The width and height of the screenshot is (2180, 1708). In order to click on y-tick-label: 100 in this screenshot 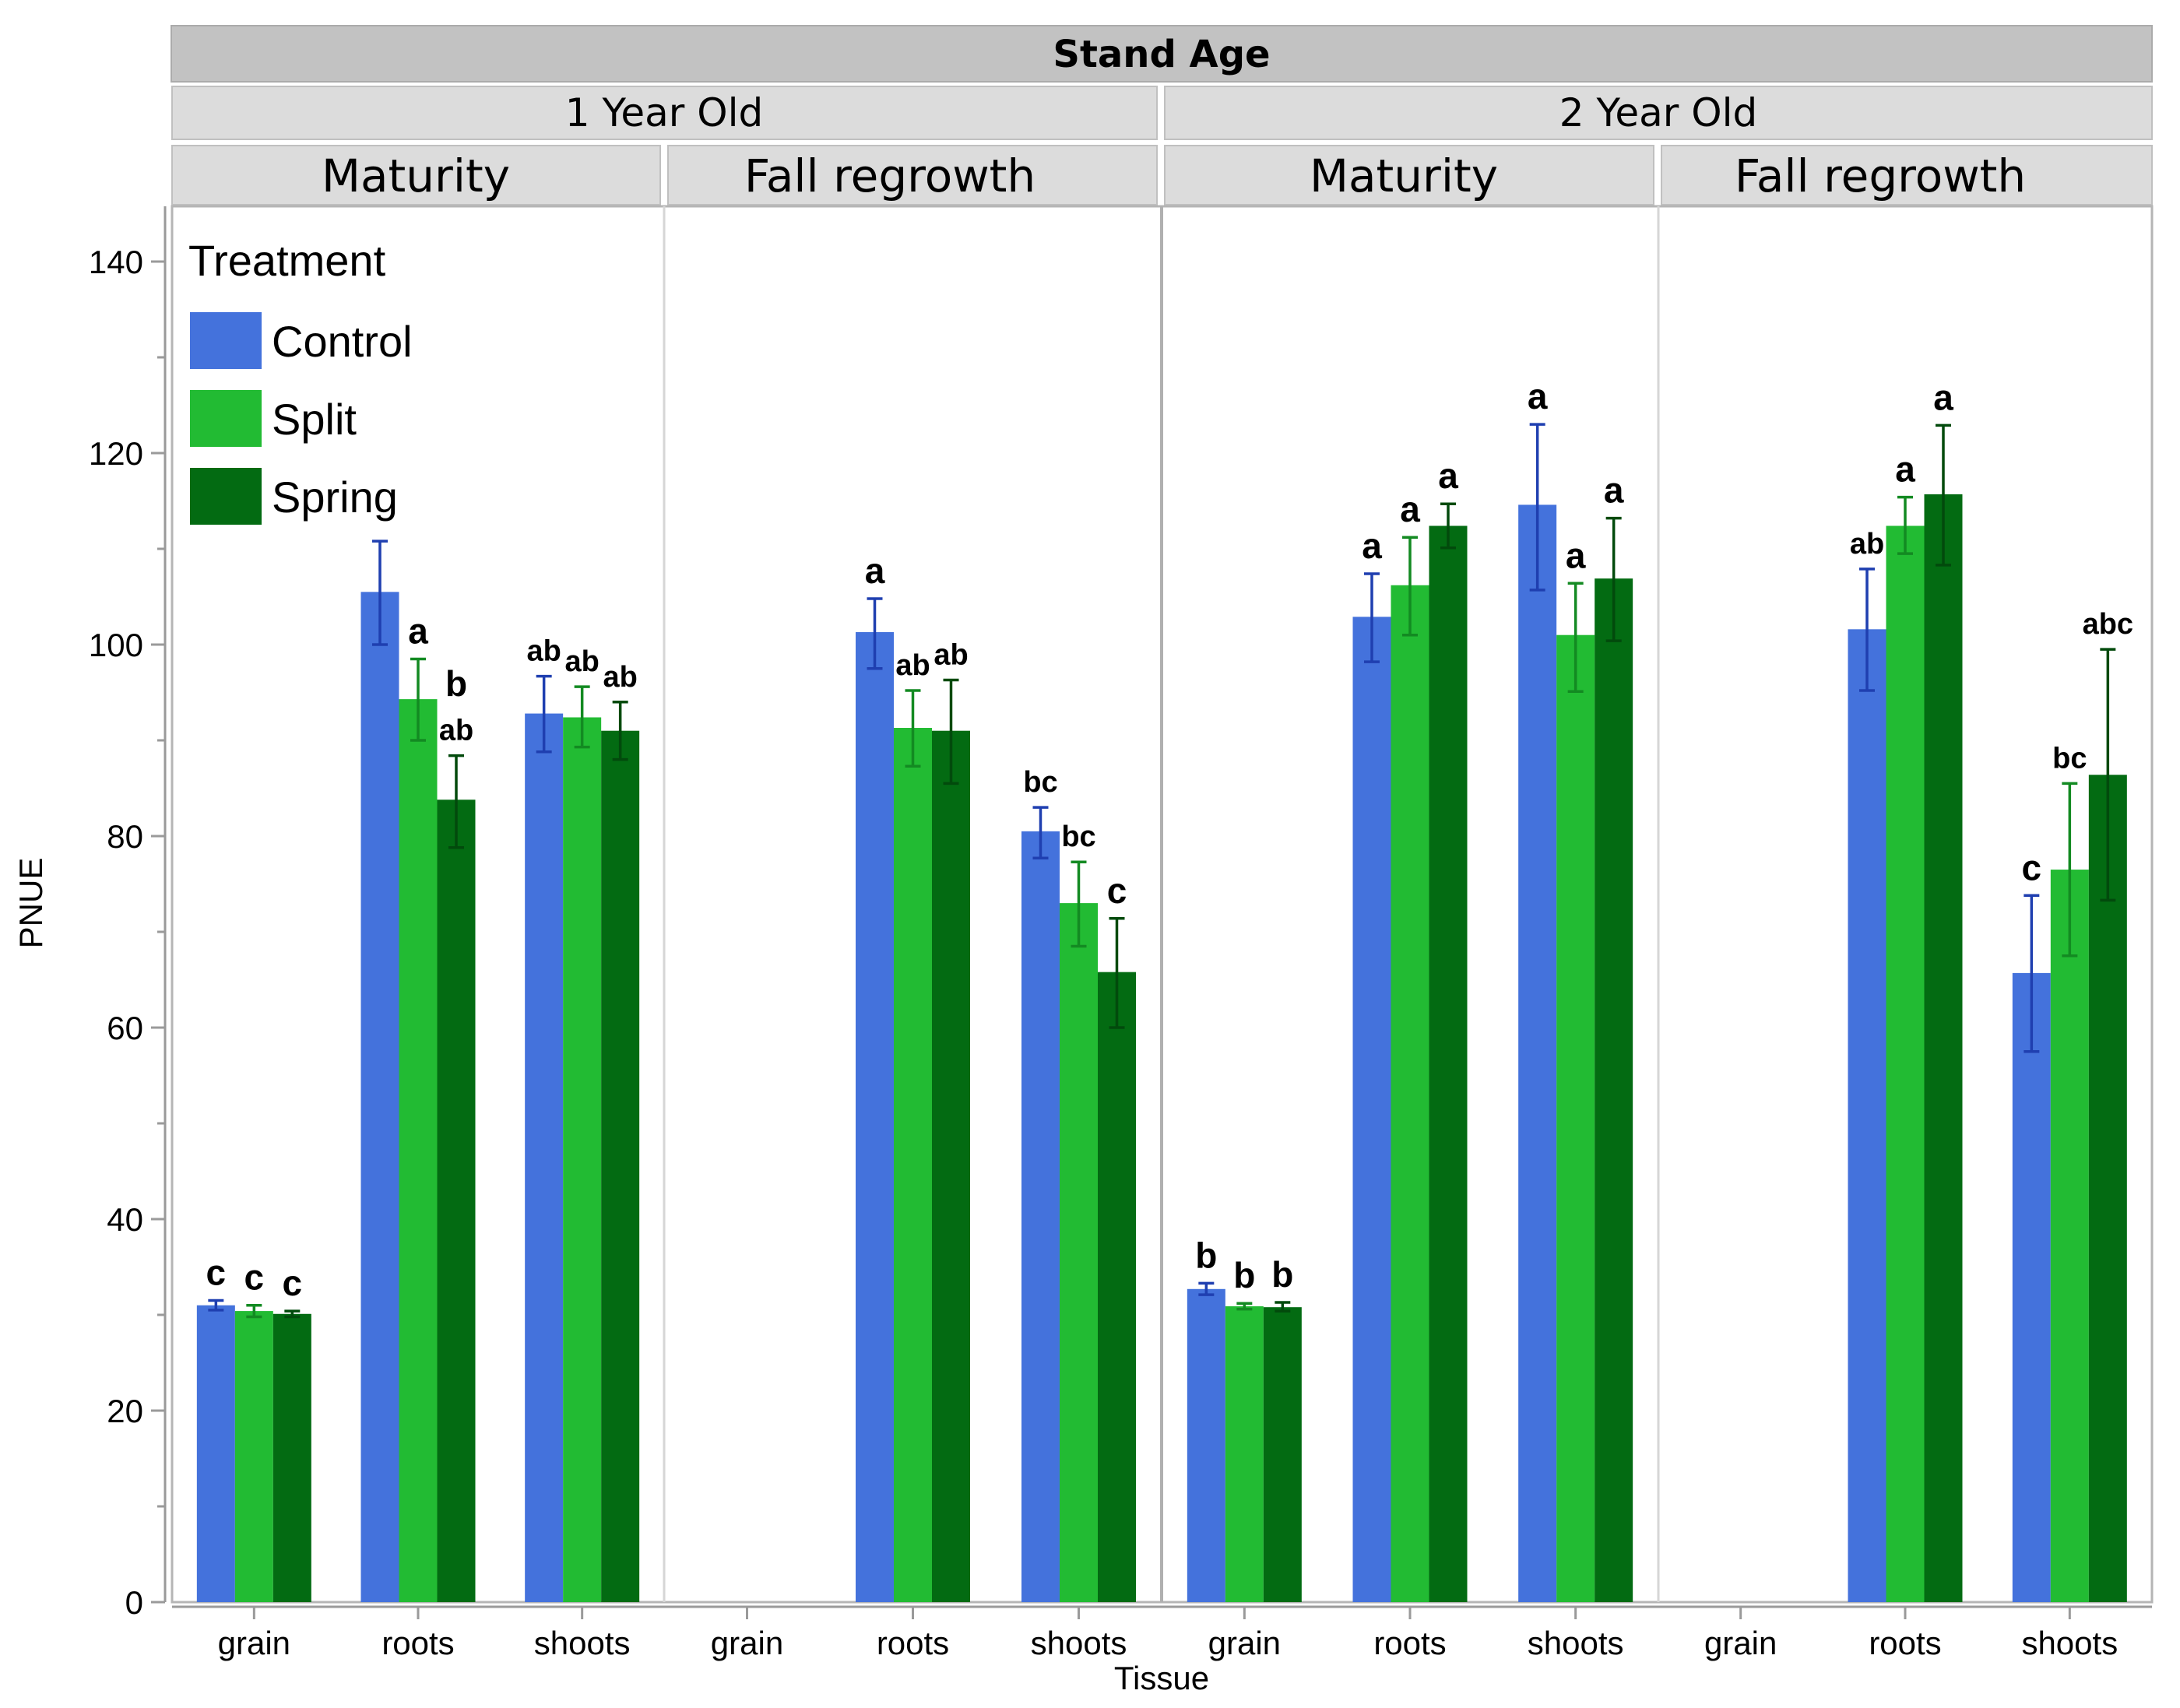, I will do `click(116, 645)`.